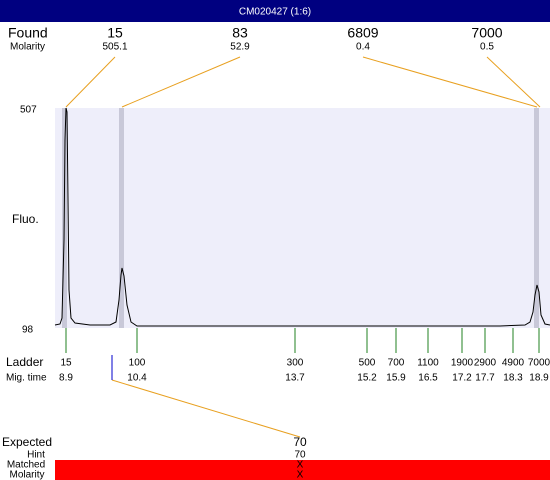 Image resolution: width=550 pixels, height=480 pixels. Describe the element at coordinates (428, 378) in the screenshot. I see `ladder-time: 16.5` at that location.